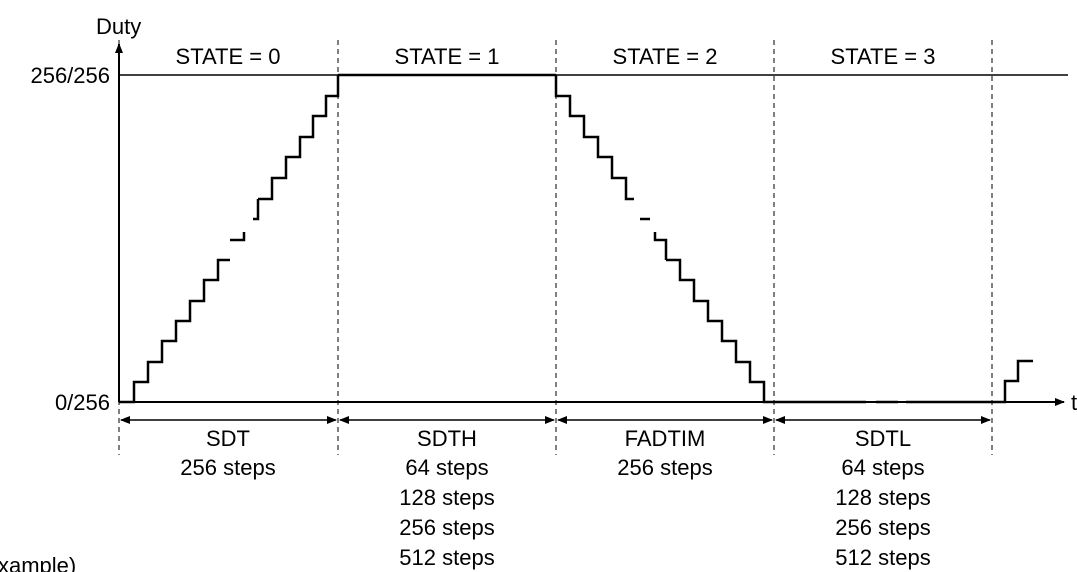 The image size is (1077, 572). I want to click on interval-steps-sdth-3: 512 steps, so click(446, 557).